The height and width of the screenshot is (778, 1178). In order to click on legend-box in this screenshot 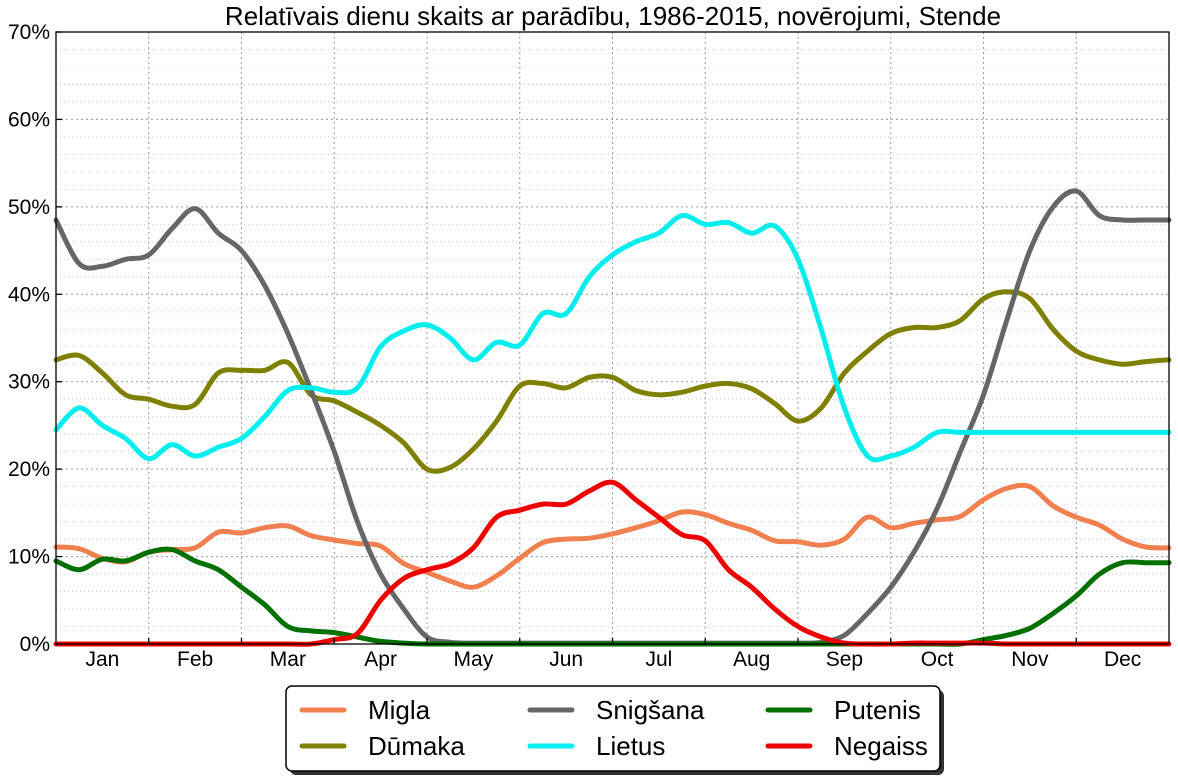, I will do `click(613, 728)`.